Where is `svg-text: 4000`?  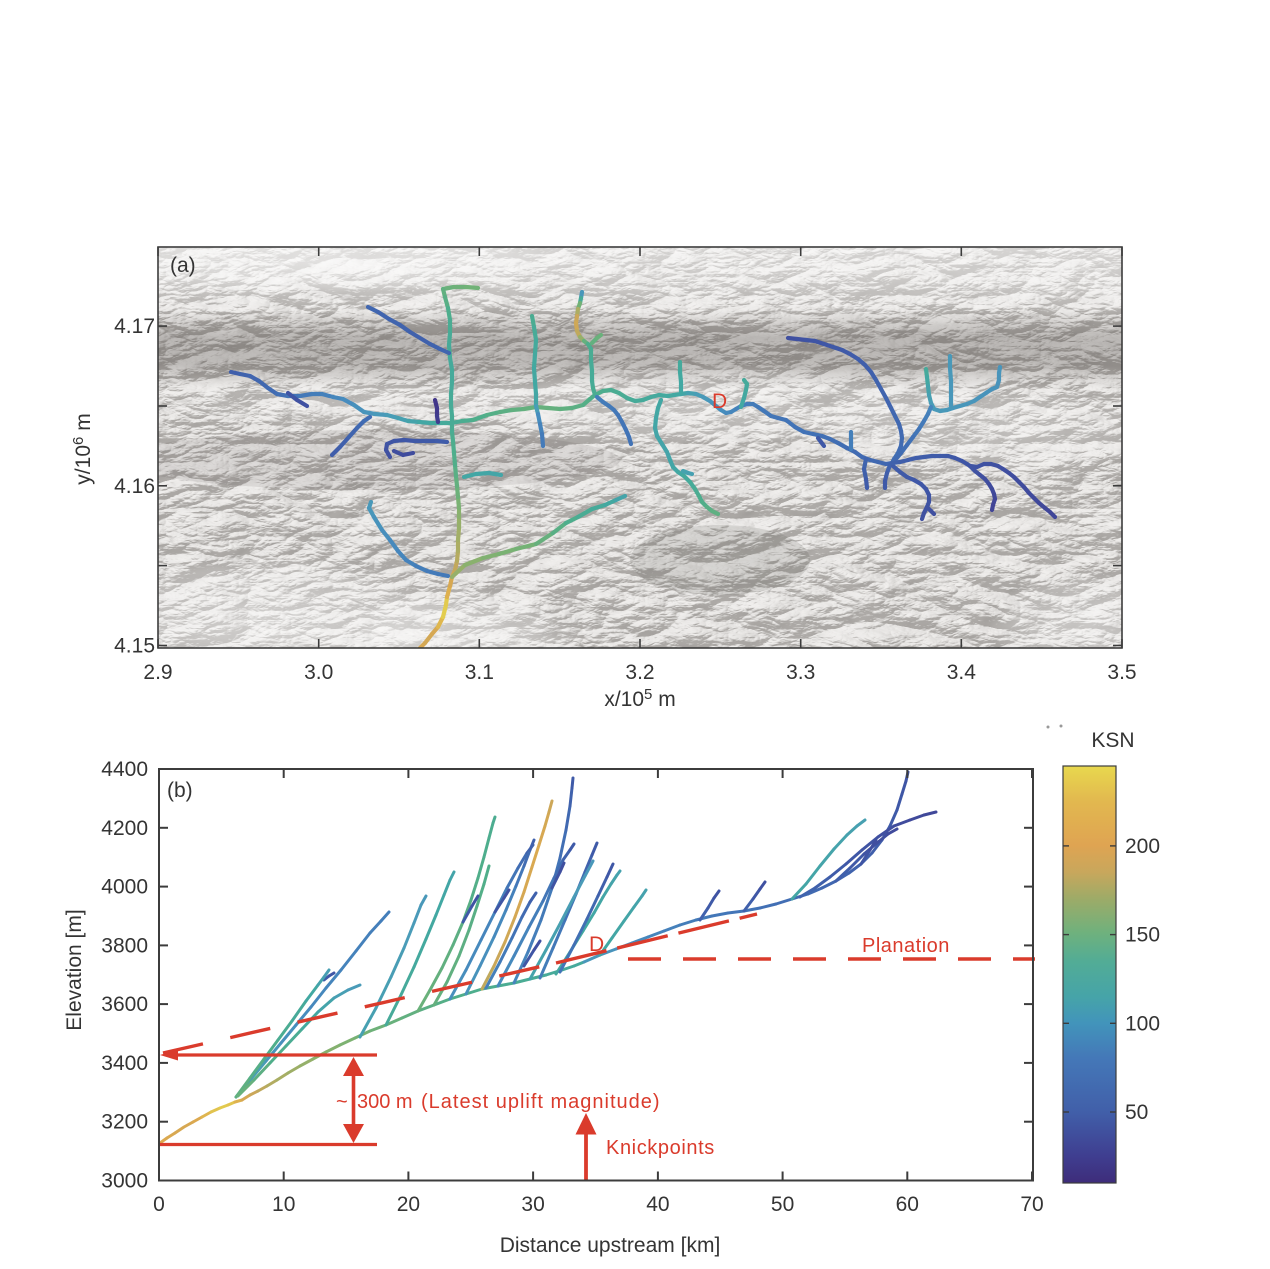
svg-text: 4000 is located at coordinates (124, 887).